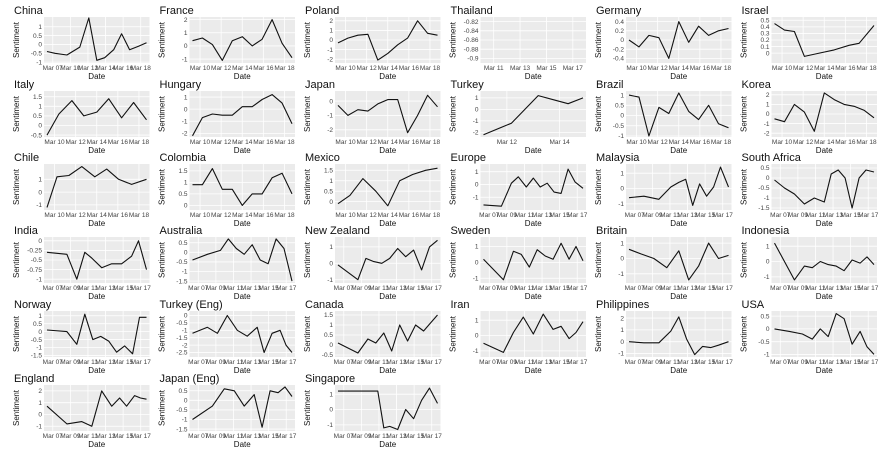 This screenshot has height=452, width=885. Describe the element at coordinates (322, 158) in the screenshot. I see `facet-title: Mexico` at that location.